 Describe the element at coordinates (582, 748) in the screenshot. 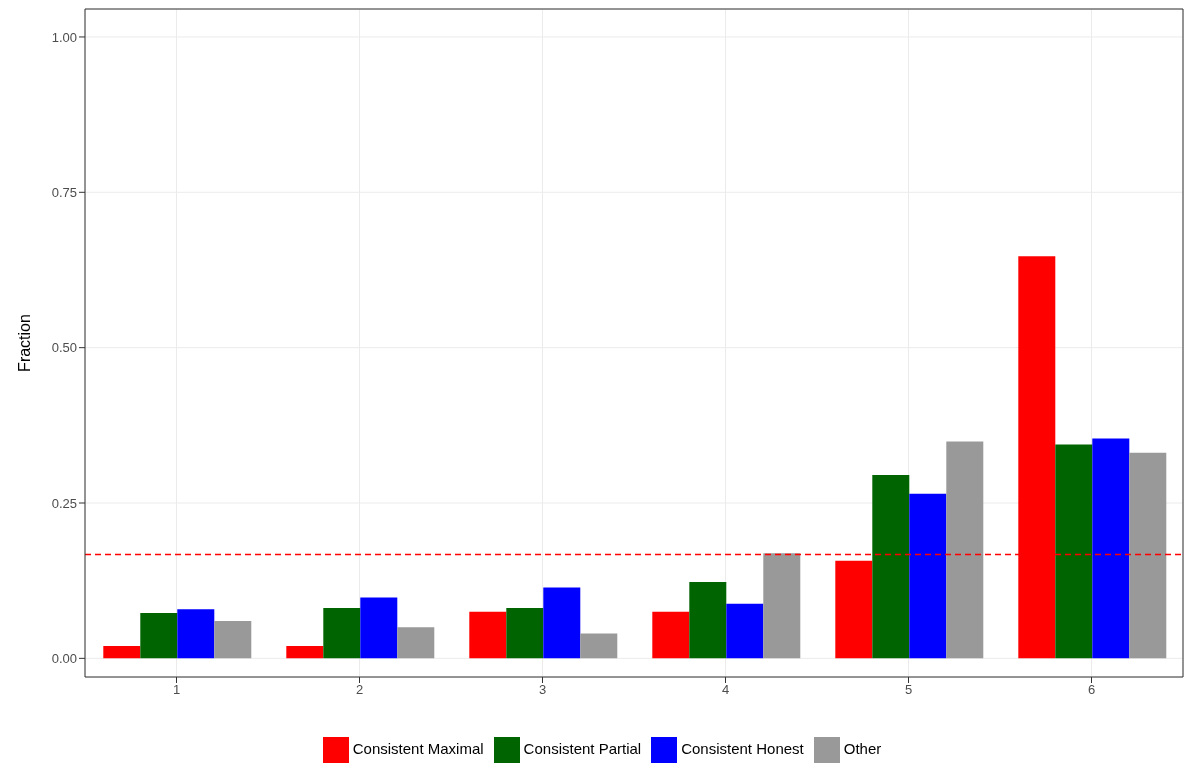

I see `legend-label: Consistent Partial` at that location.